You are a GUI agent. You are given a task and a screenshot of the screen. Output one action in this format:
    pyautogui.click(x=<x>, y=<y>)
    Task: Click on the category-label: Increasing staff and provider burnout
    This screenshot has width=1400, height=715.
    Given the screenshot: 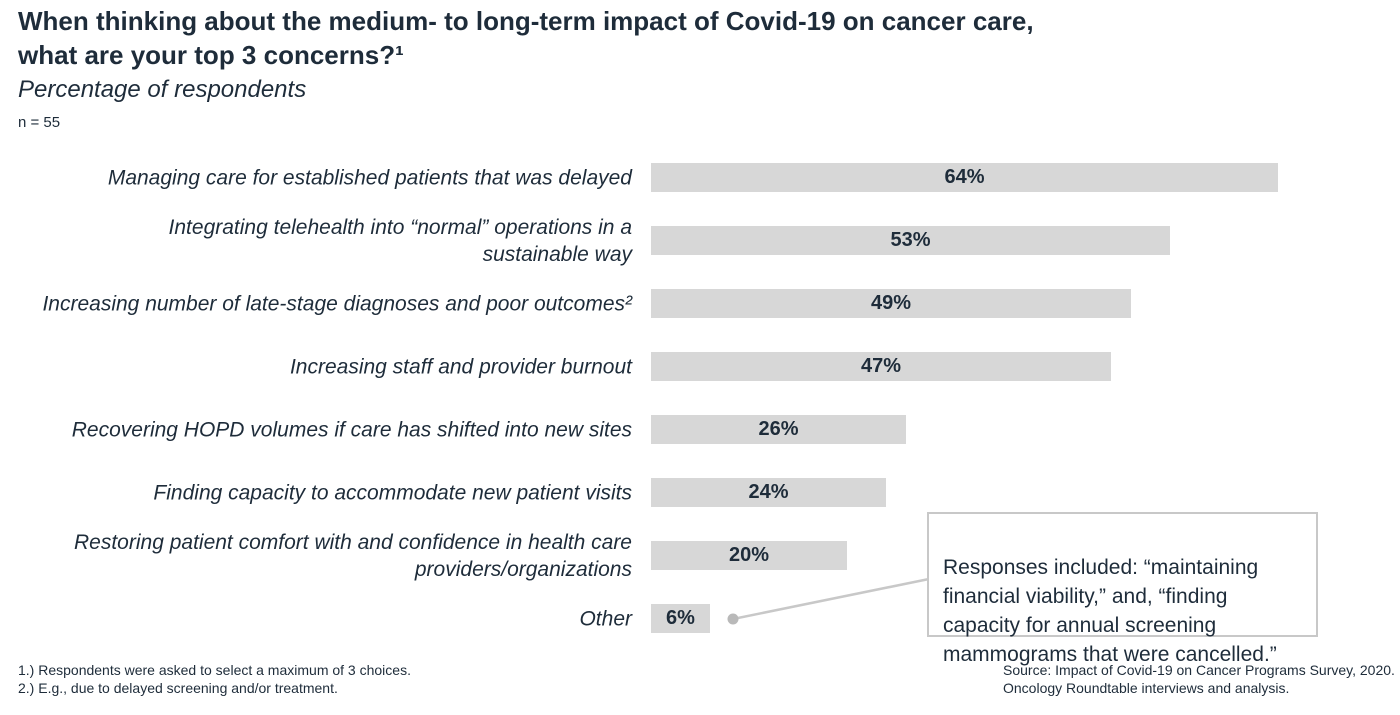 What is the action you would take?
    pyautogui.click(x=460, y=366)
    